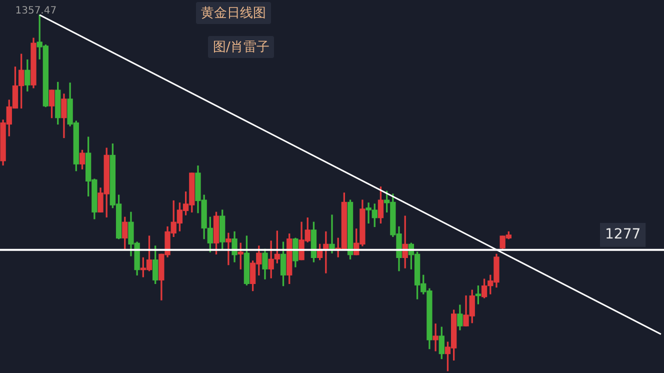 The height and width of the screenshot is (373, 664). Describe the element at coordinates (241, 47) in the screenshot. I see `text: 图/肖雷子` at that location.